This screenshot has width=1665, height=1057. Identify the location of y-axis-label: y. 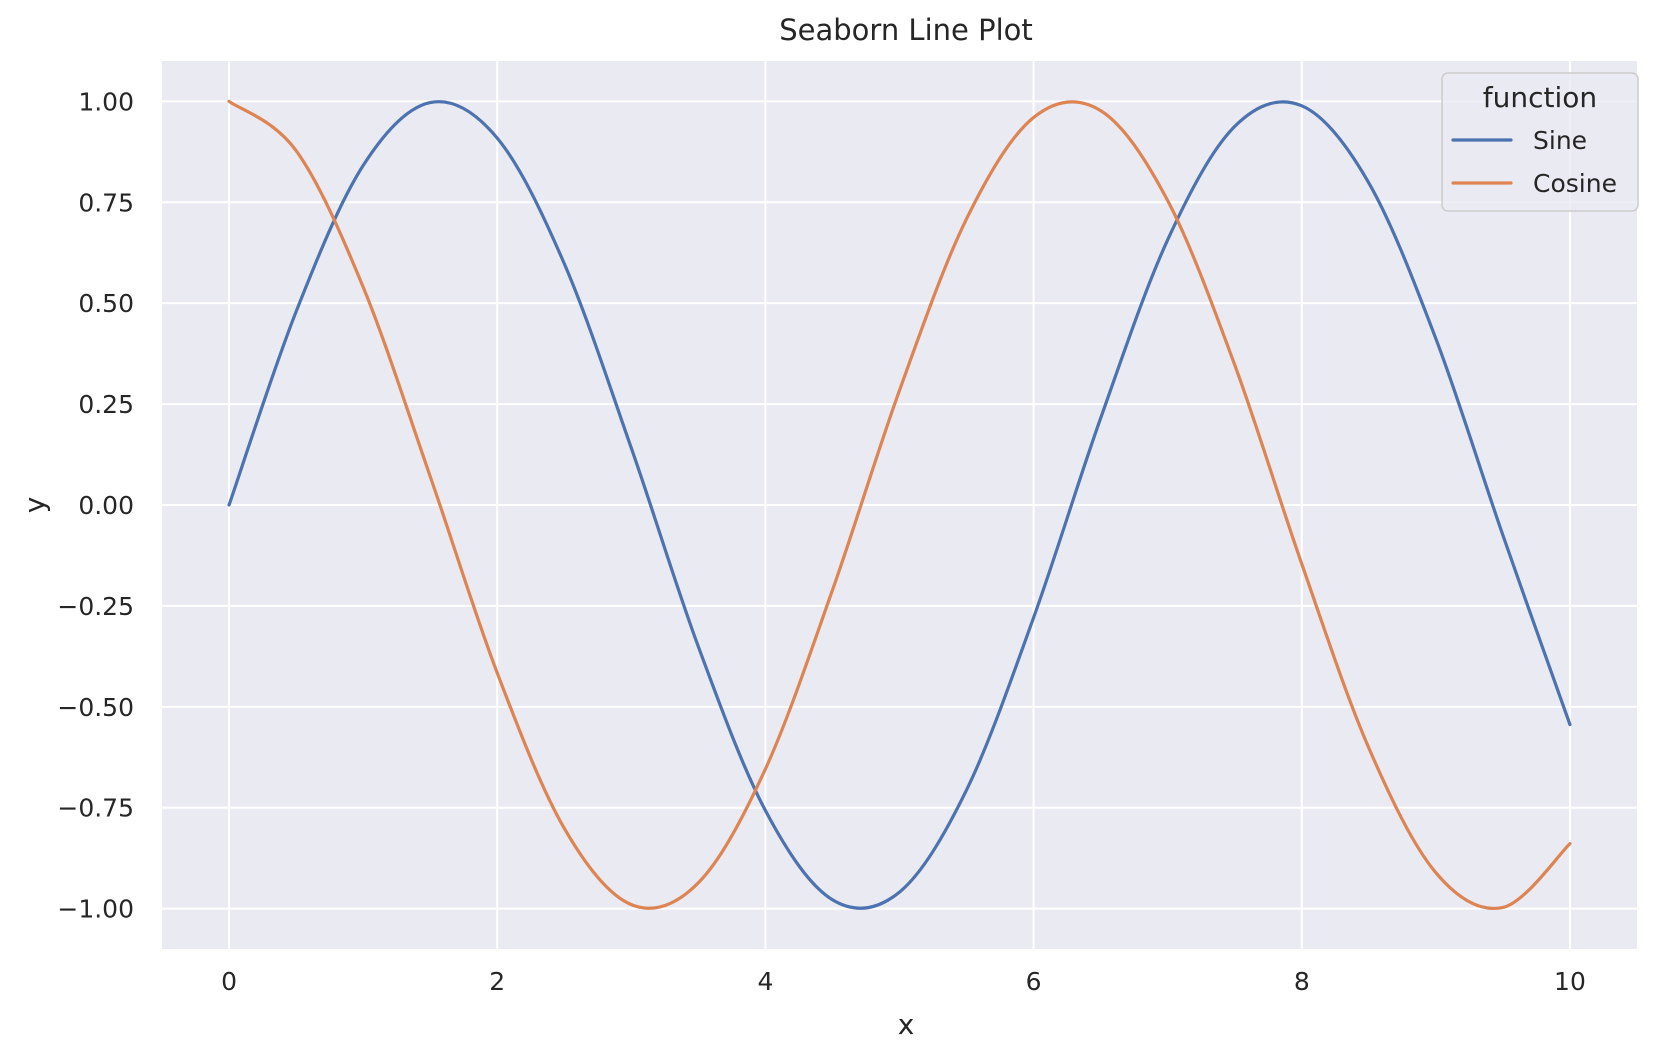
(34, 505).